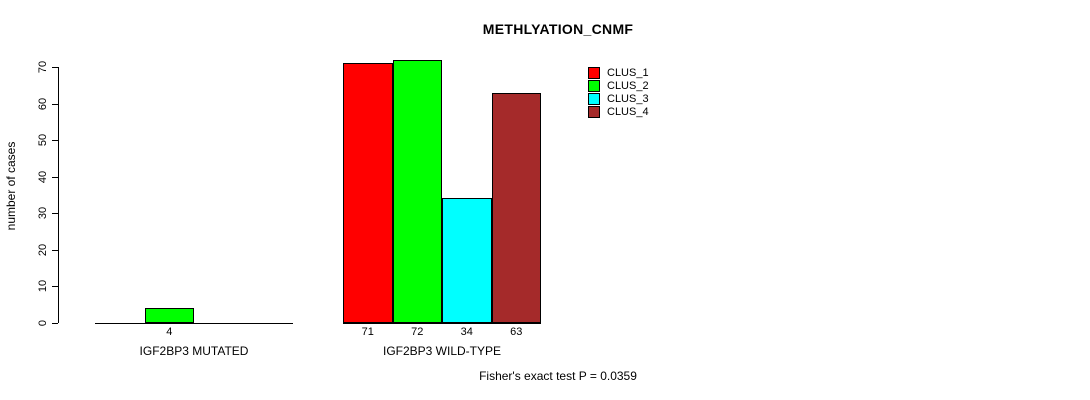  I want to click on y-tick-label: 50, so click(43, 140).